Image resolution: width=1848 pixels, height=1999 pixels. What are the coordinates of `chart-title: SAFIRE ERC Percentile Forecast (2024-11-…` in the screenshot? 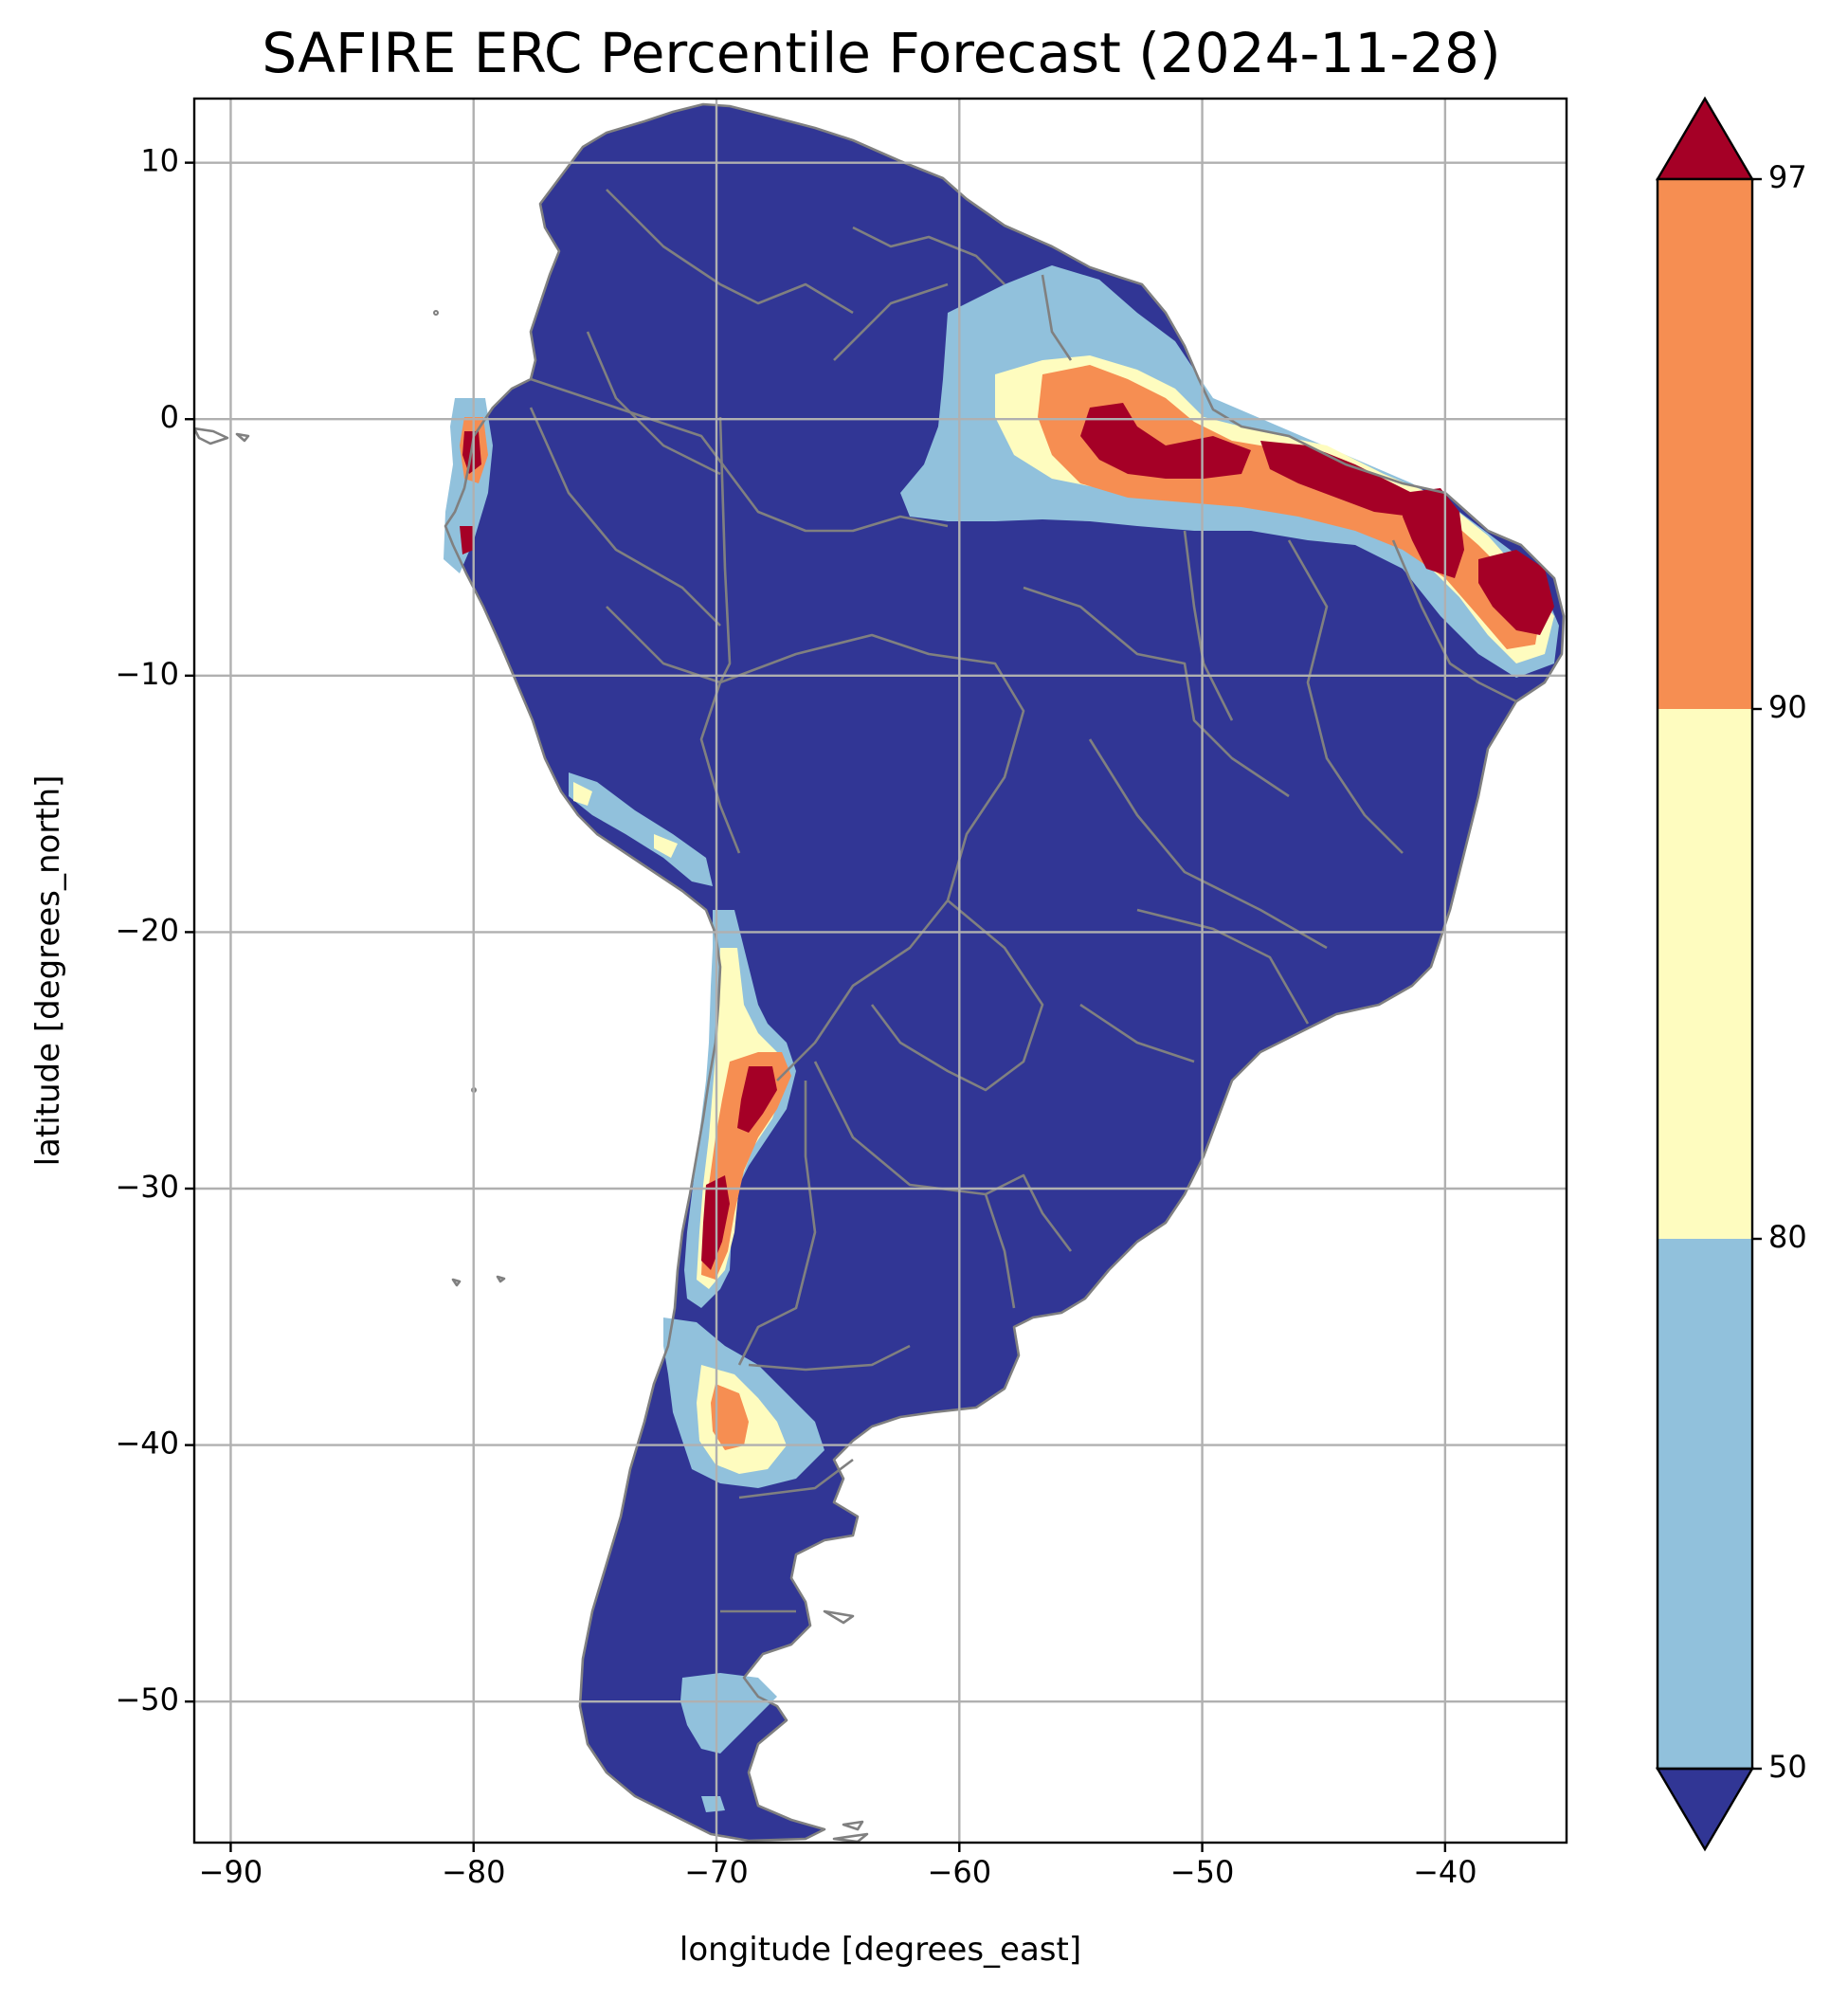 It's located at (881, 53).